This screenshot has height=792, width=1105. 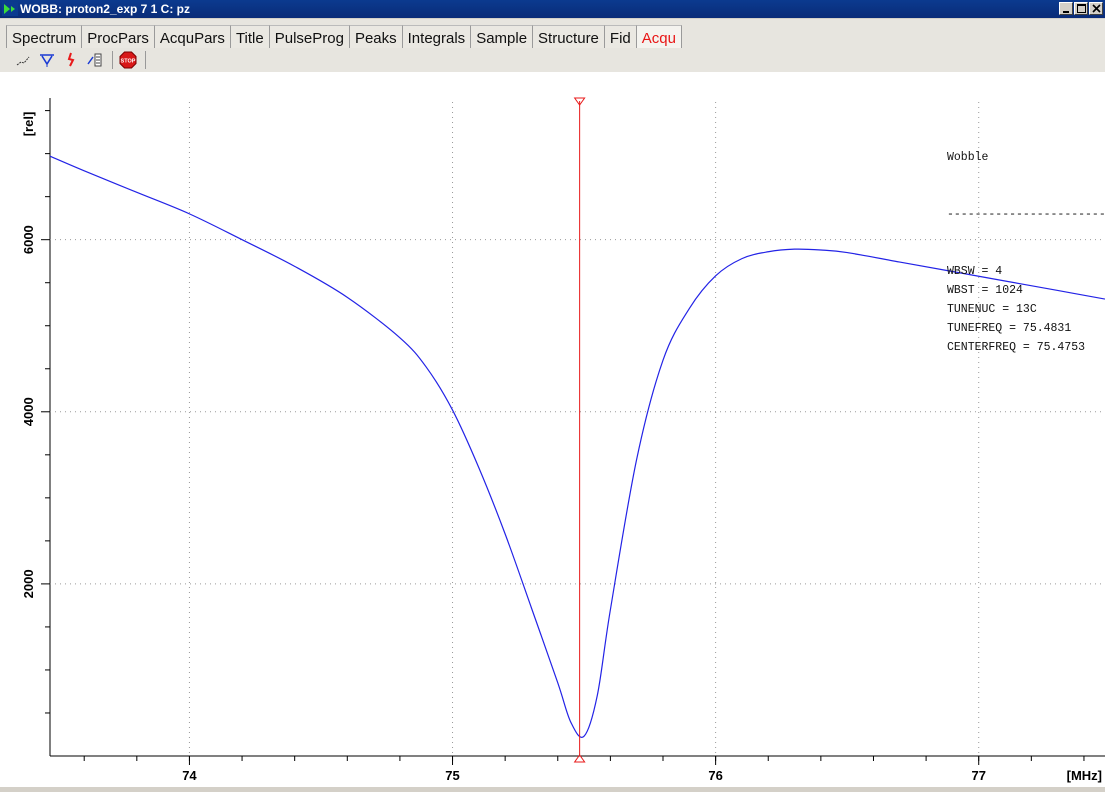 I want to click on tab-acqu: Acqu, so click(x=658, y=38).